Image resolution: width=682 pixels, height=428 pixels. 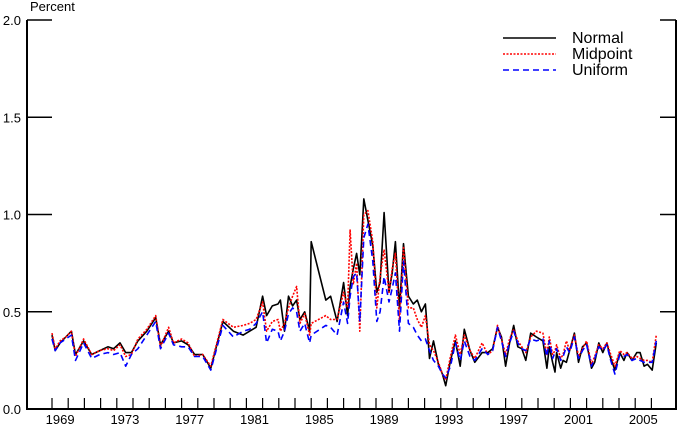 What do you see at coordinates (12, 409) in the screenshot?
I see `y-tick-label: 0.0` at bounding box center [12, 409].